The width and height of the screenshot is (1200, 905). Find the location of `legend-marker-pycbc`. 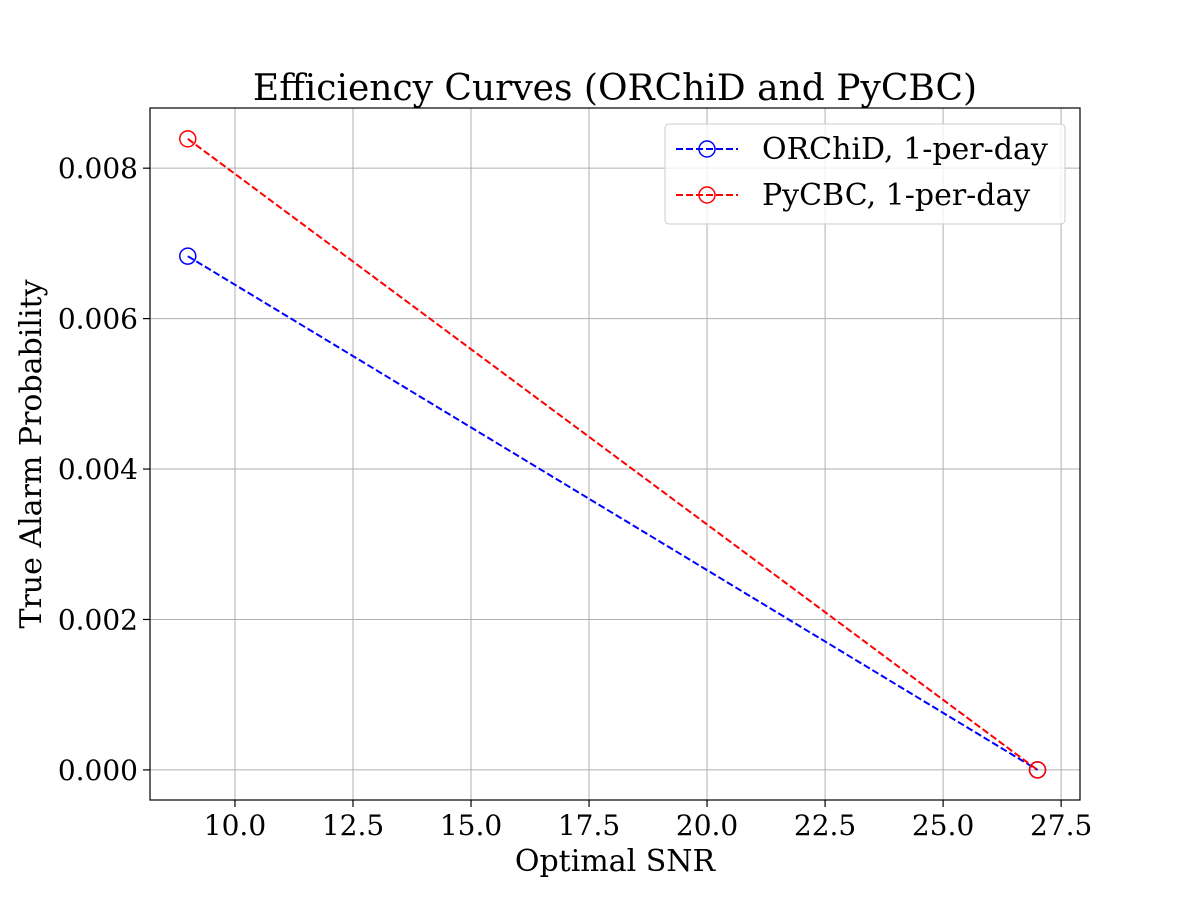

legend-marker-pycbc is located at coordinates (707, 195).